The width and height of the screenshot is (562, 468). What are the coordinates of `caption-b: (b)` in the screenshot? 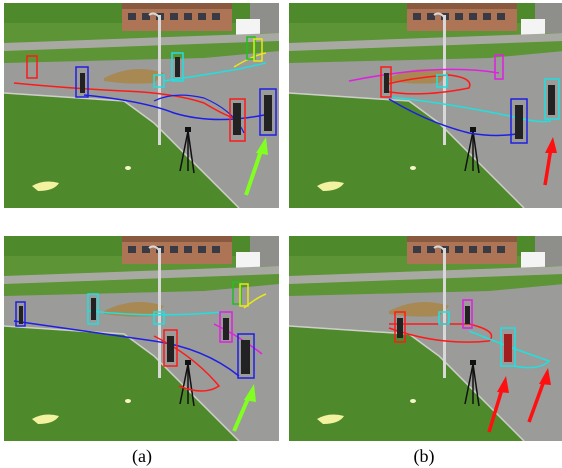 It's located at (424, 456).